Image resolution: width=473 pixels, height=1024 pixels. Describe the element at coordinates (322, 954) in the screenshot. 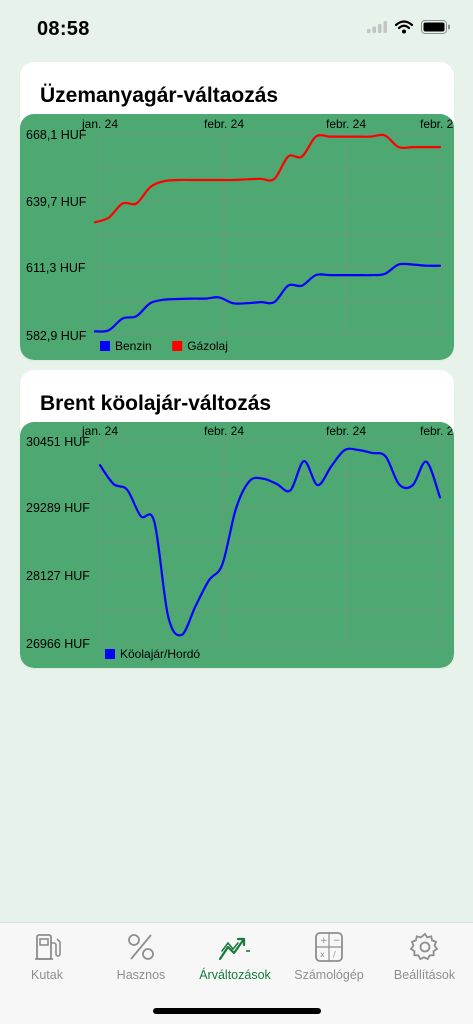

I see `svg-text: x` at that location.